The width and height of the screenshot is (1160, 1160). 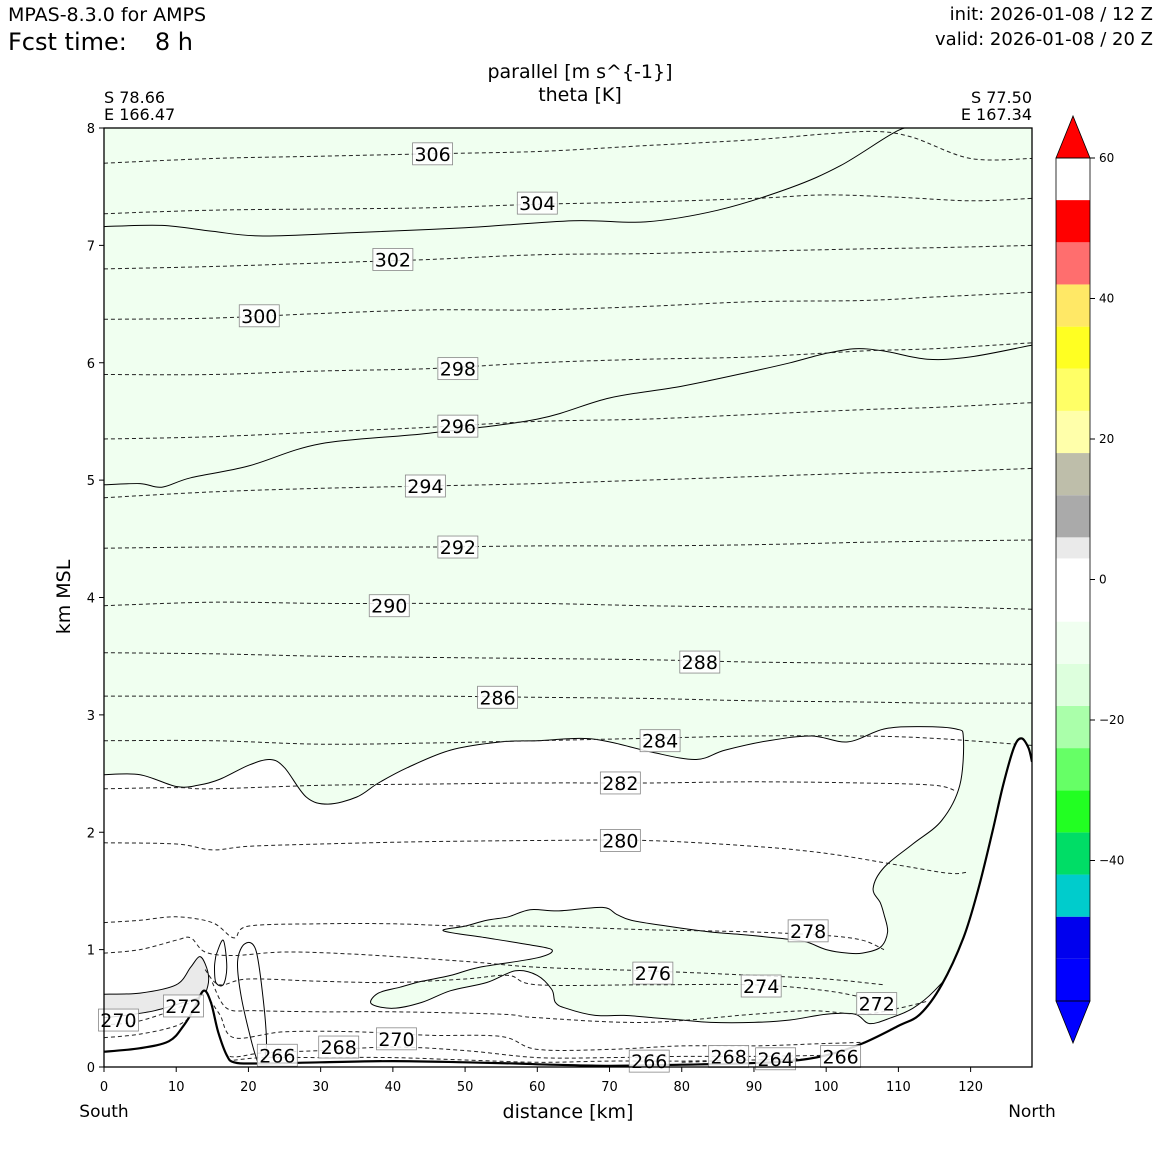 What do you see at coordinates (389, 606) in the screenshot?
I see `theta-label: 290` at bounding box center [389, 606].